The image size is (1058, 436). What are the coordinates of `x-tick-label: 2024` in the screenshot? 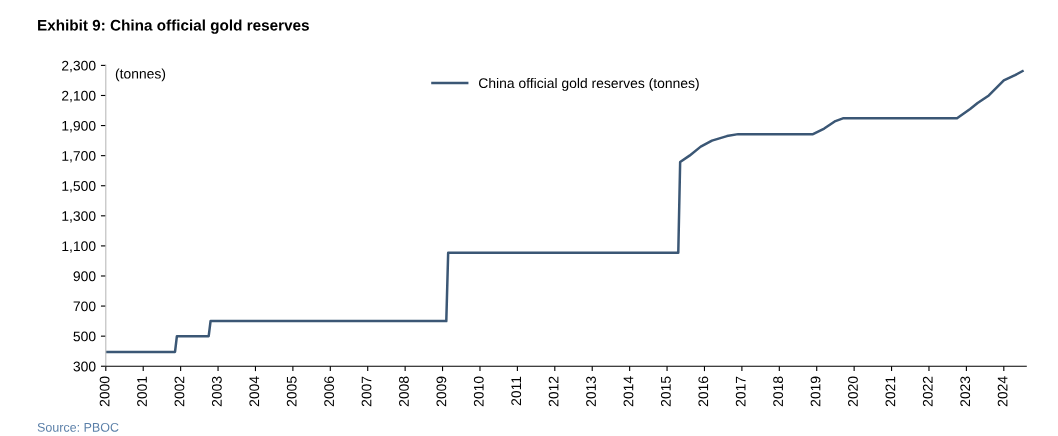 It's located at (1002, 391).